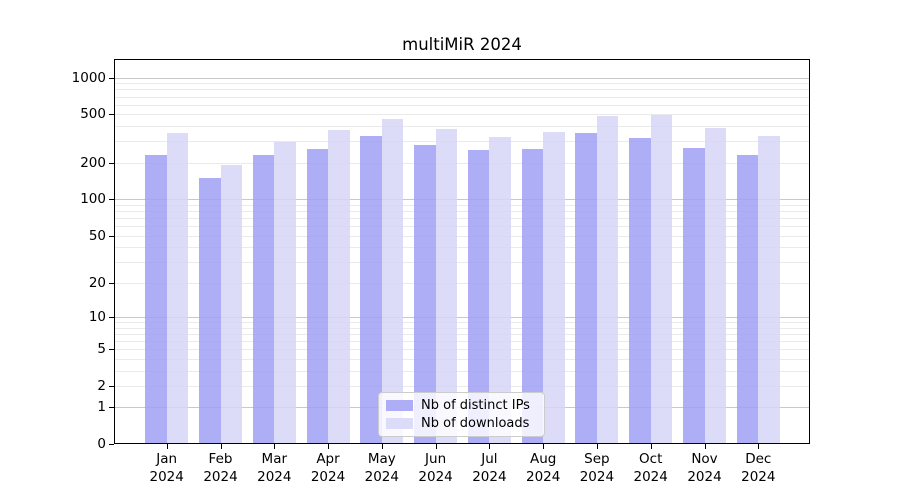  Describe the element at coordinates (93, 162) in the screenshot. I see `y-tick-label: 200` at that location.